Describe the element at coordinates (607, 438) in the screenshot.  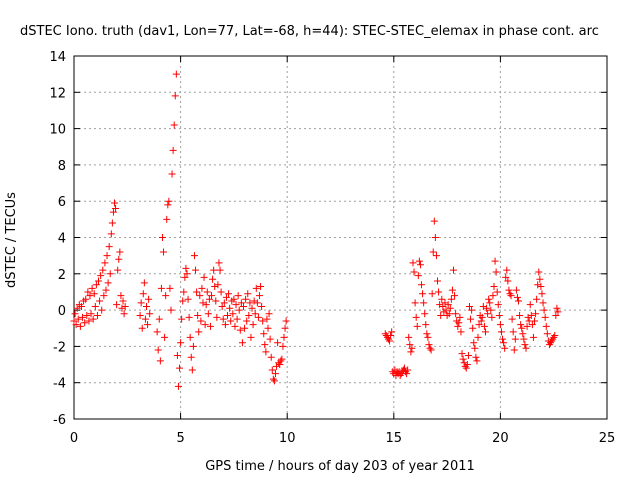
I see `x-tick-label: 25` at that location.